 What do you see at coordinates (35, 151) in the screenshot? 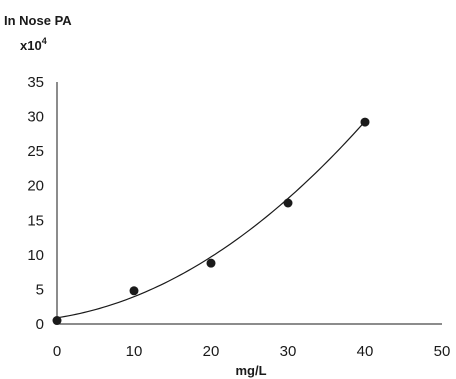
I see `y-tick-label: 25` at bounding box center [35, 151].